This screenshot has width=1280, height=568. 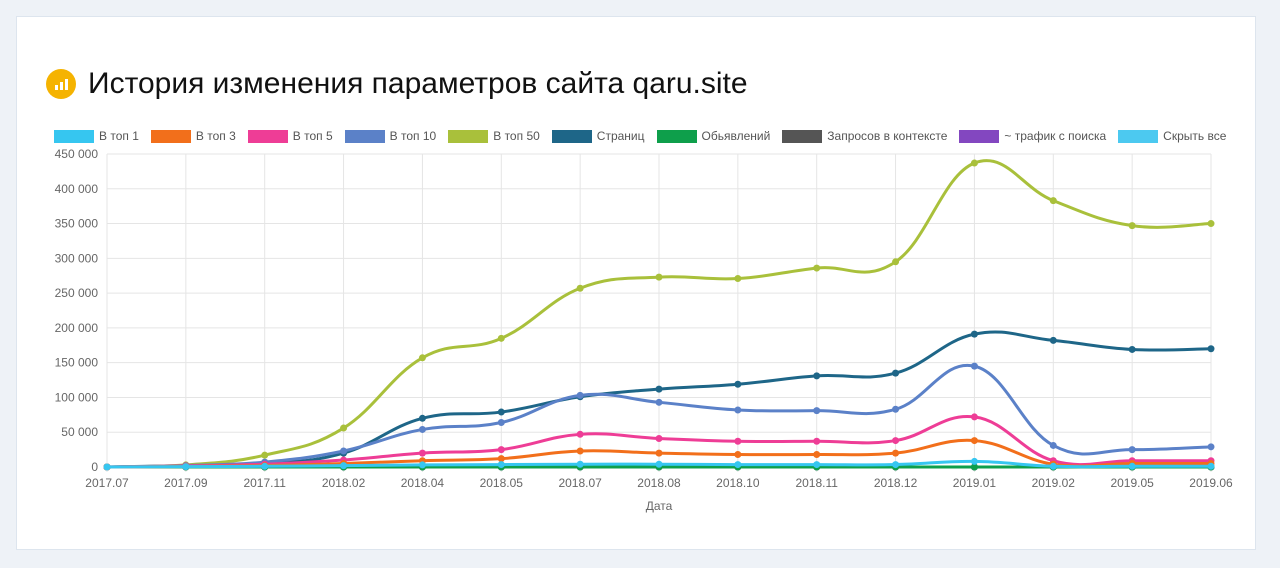 What do you see at coordinates (736, 136) in the screenshot?
I see `legend-label: Обьявлений` at bounding box center [736, 136].